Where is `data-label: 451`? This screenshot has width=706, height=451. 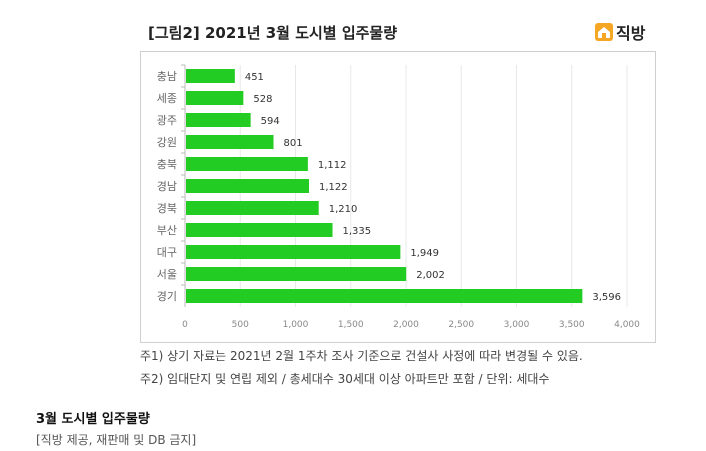
data-label: 451 is located at coordinates (254, 77).